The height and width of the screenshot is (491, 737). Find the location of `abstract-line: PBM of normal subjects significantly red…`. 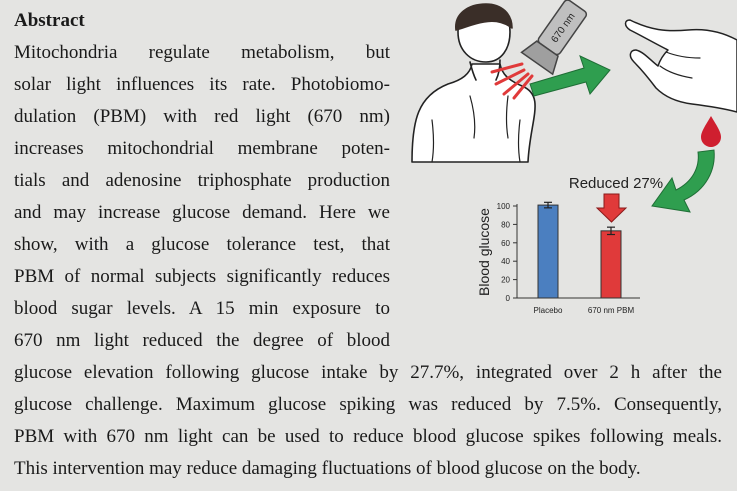

abstract-line: PBM of normal subjects significantly red… is located at coordinates (202, 276).